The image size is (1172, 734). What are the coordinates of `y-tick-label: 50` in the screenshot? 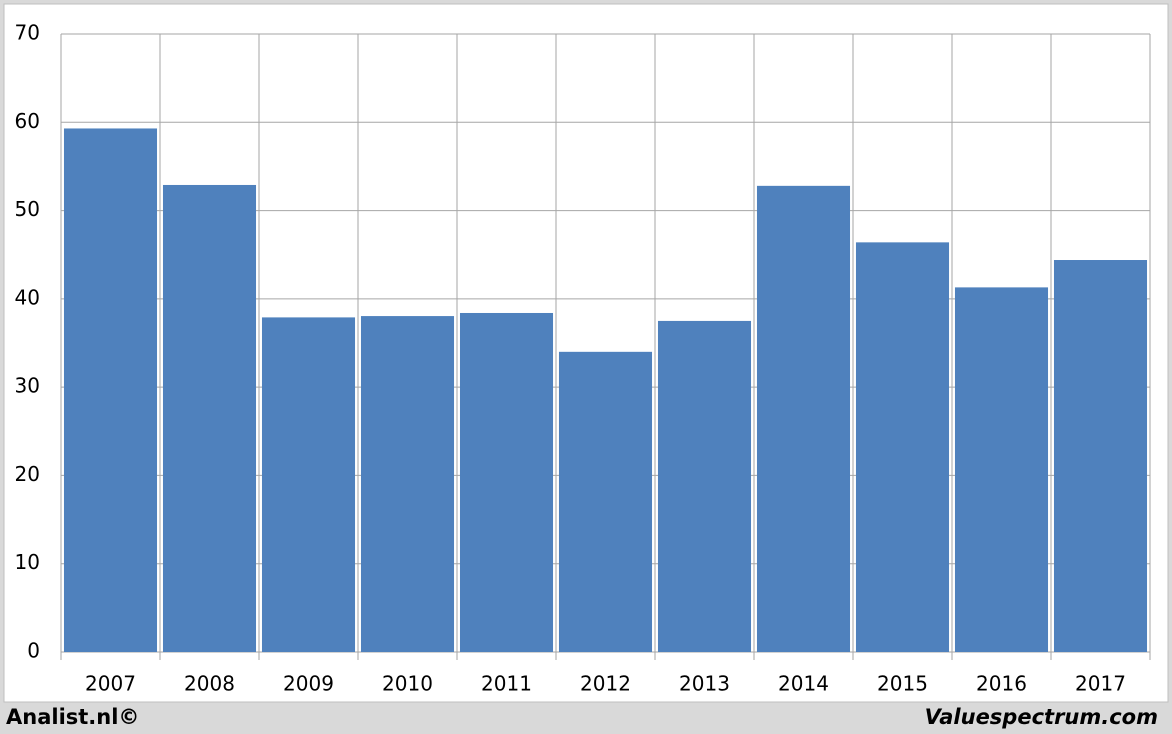 It's located at (27, 209).